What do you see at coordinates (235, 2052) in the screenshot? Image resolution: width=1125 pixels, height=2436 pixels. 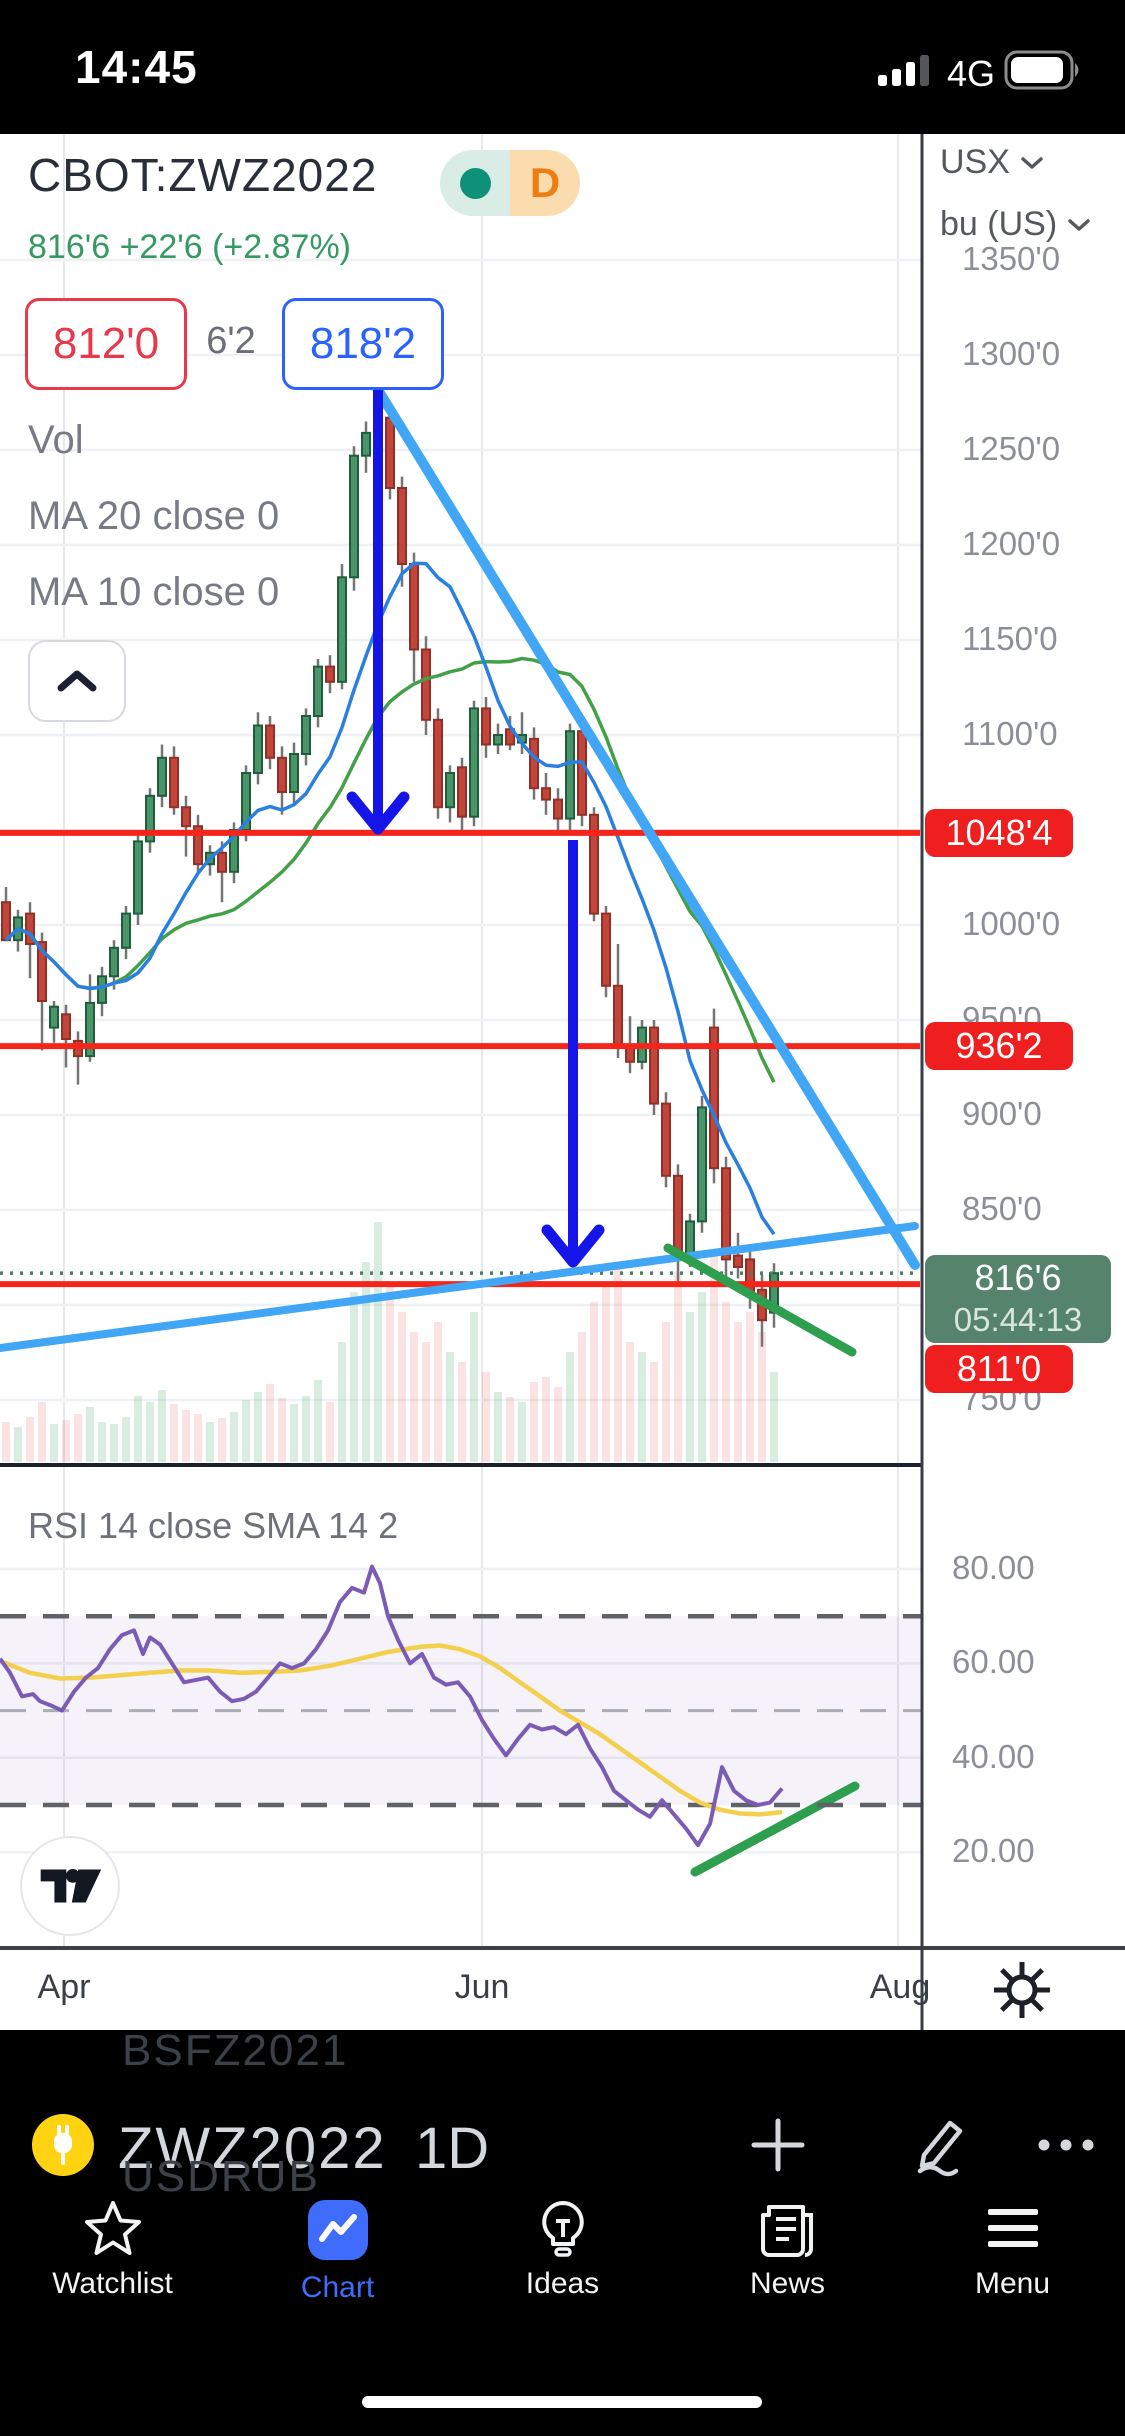 I see `previous-symbol-item: BSFZ2021` at bounding box center [235, 2052].